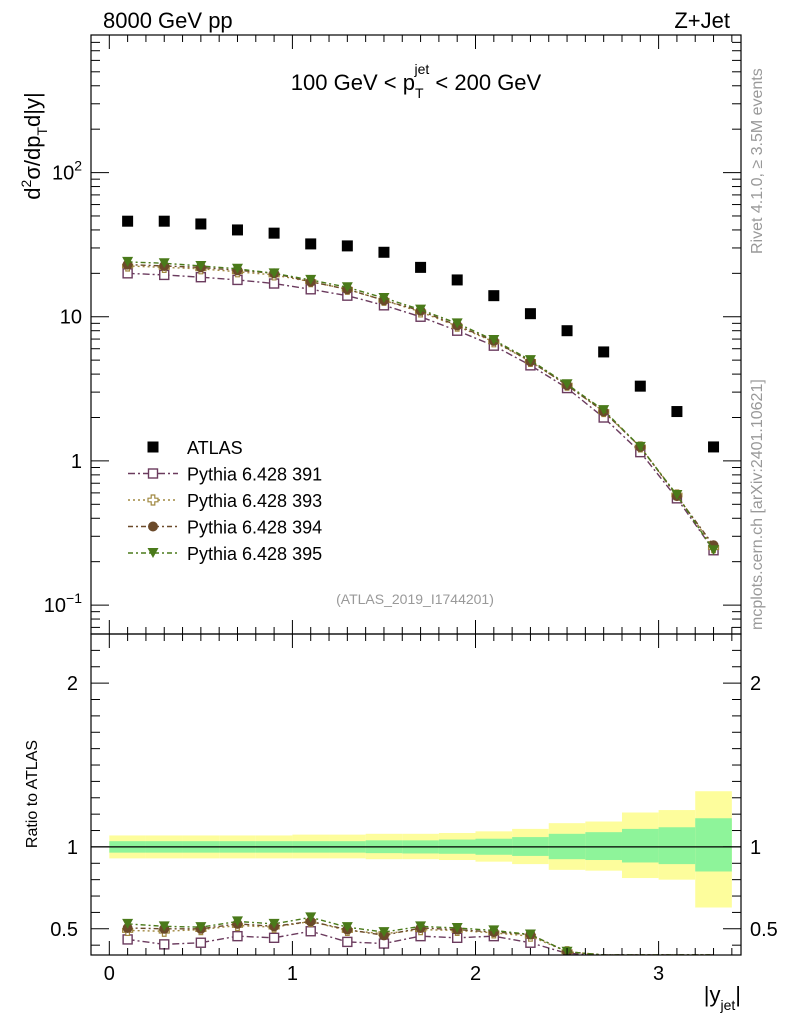  Describe the element at coordinates (215, 448) in the screenshot. I see `legend-label: ATLAS` at that location.